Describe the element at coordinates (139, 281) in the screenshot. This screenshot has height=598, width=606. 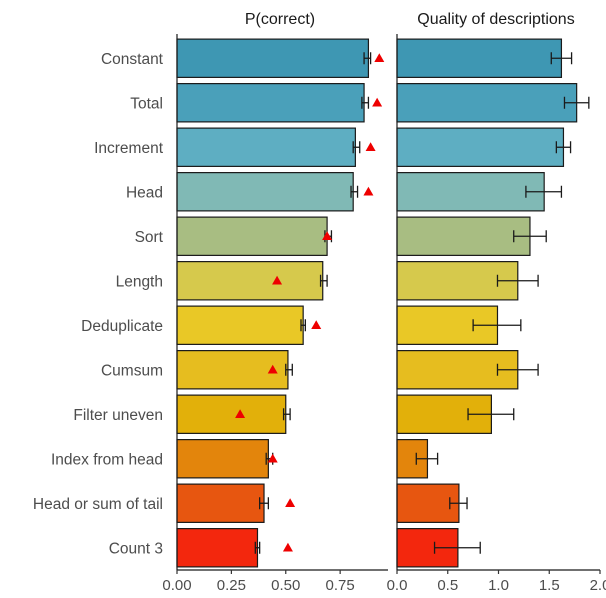
I see `category-label: Length` at that location.